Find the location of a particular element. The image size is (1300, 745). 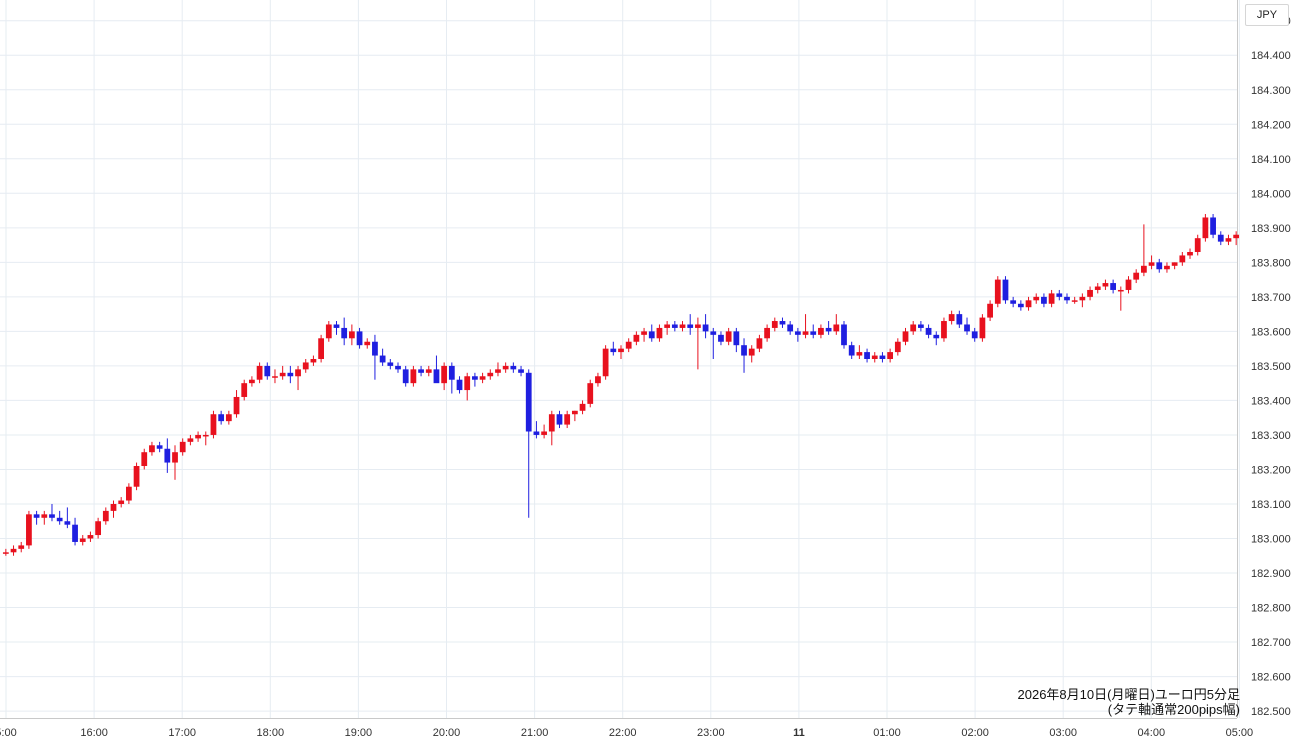

y-tick-label: 183.000 is located at coordinates (1271, 540).